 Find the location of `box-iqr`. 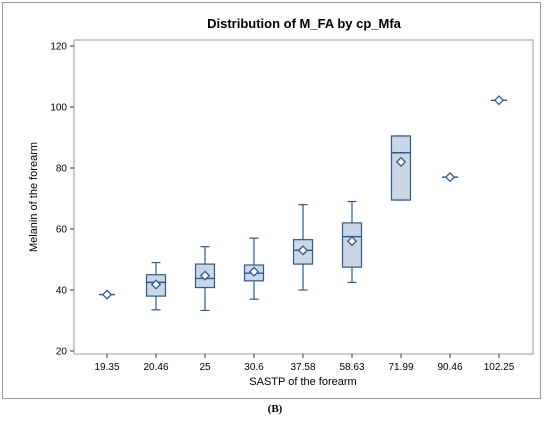

box-iqr is located at coordinates (401, 168).